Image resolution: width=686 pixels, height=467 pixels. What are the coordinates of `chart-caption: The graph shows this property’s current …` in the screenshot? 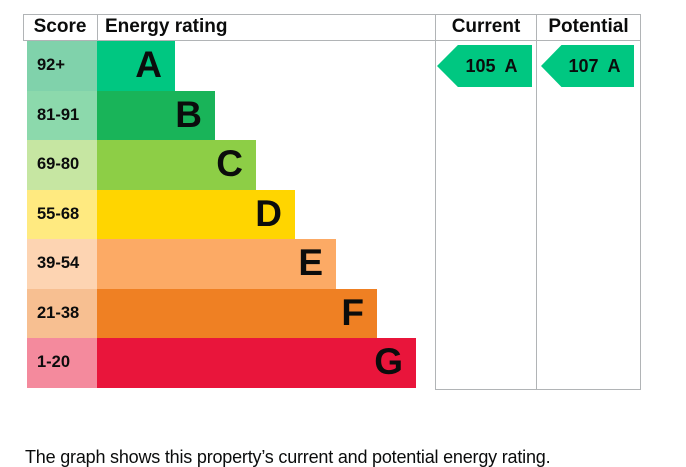 It's located at (288, 457).